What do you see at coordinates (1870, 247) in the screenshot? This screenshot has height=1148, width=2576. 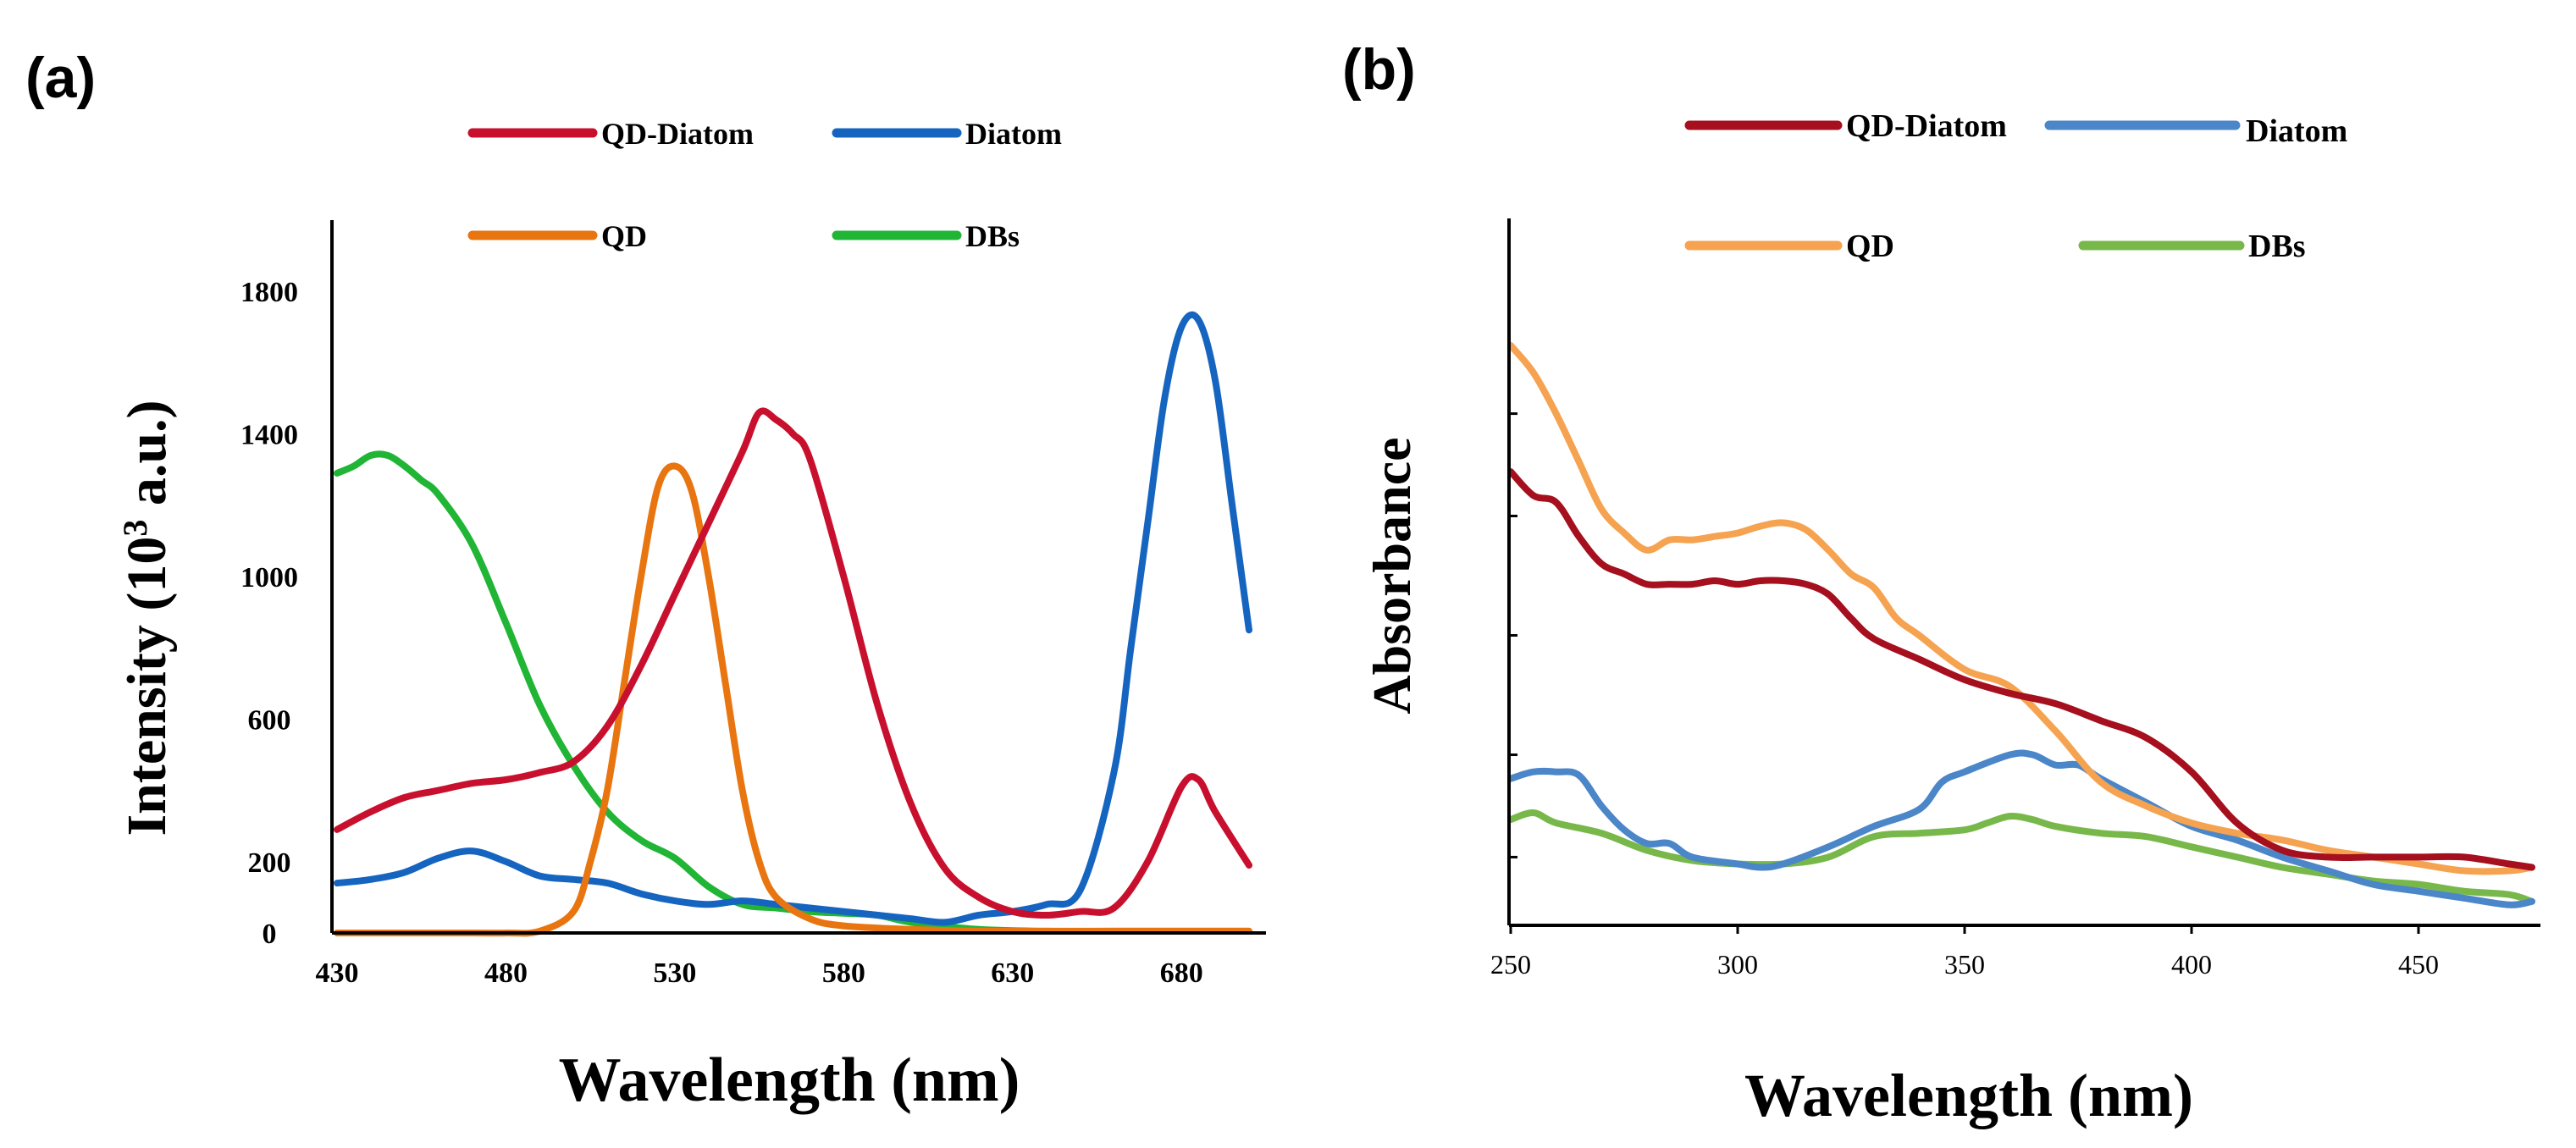 I see `legend-b-qd-label: QD` at bounding box center [1870, 247].